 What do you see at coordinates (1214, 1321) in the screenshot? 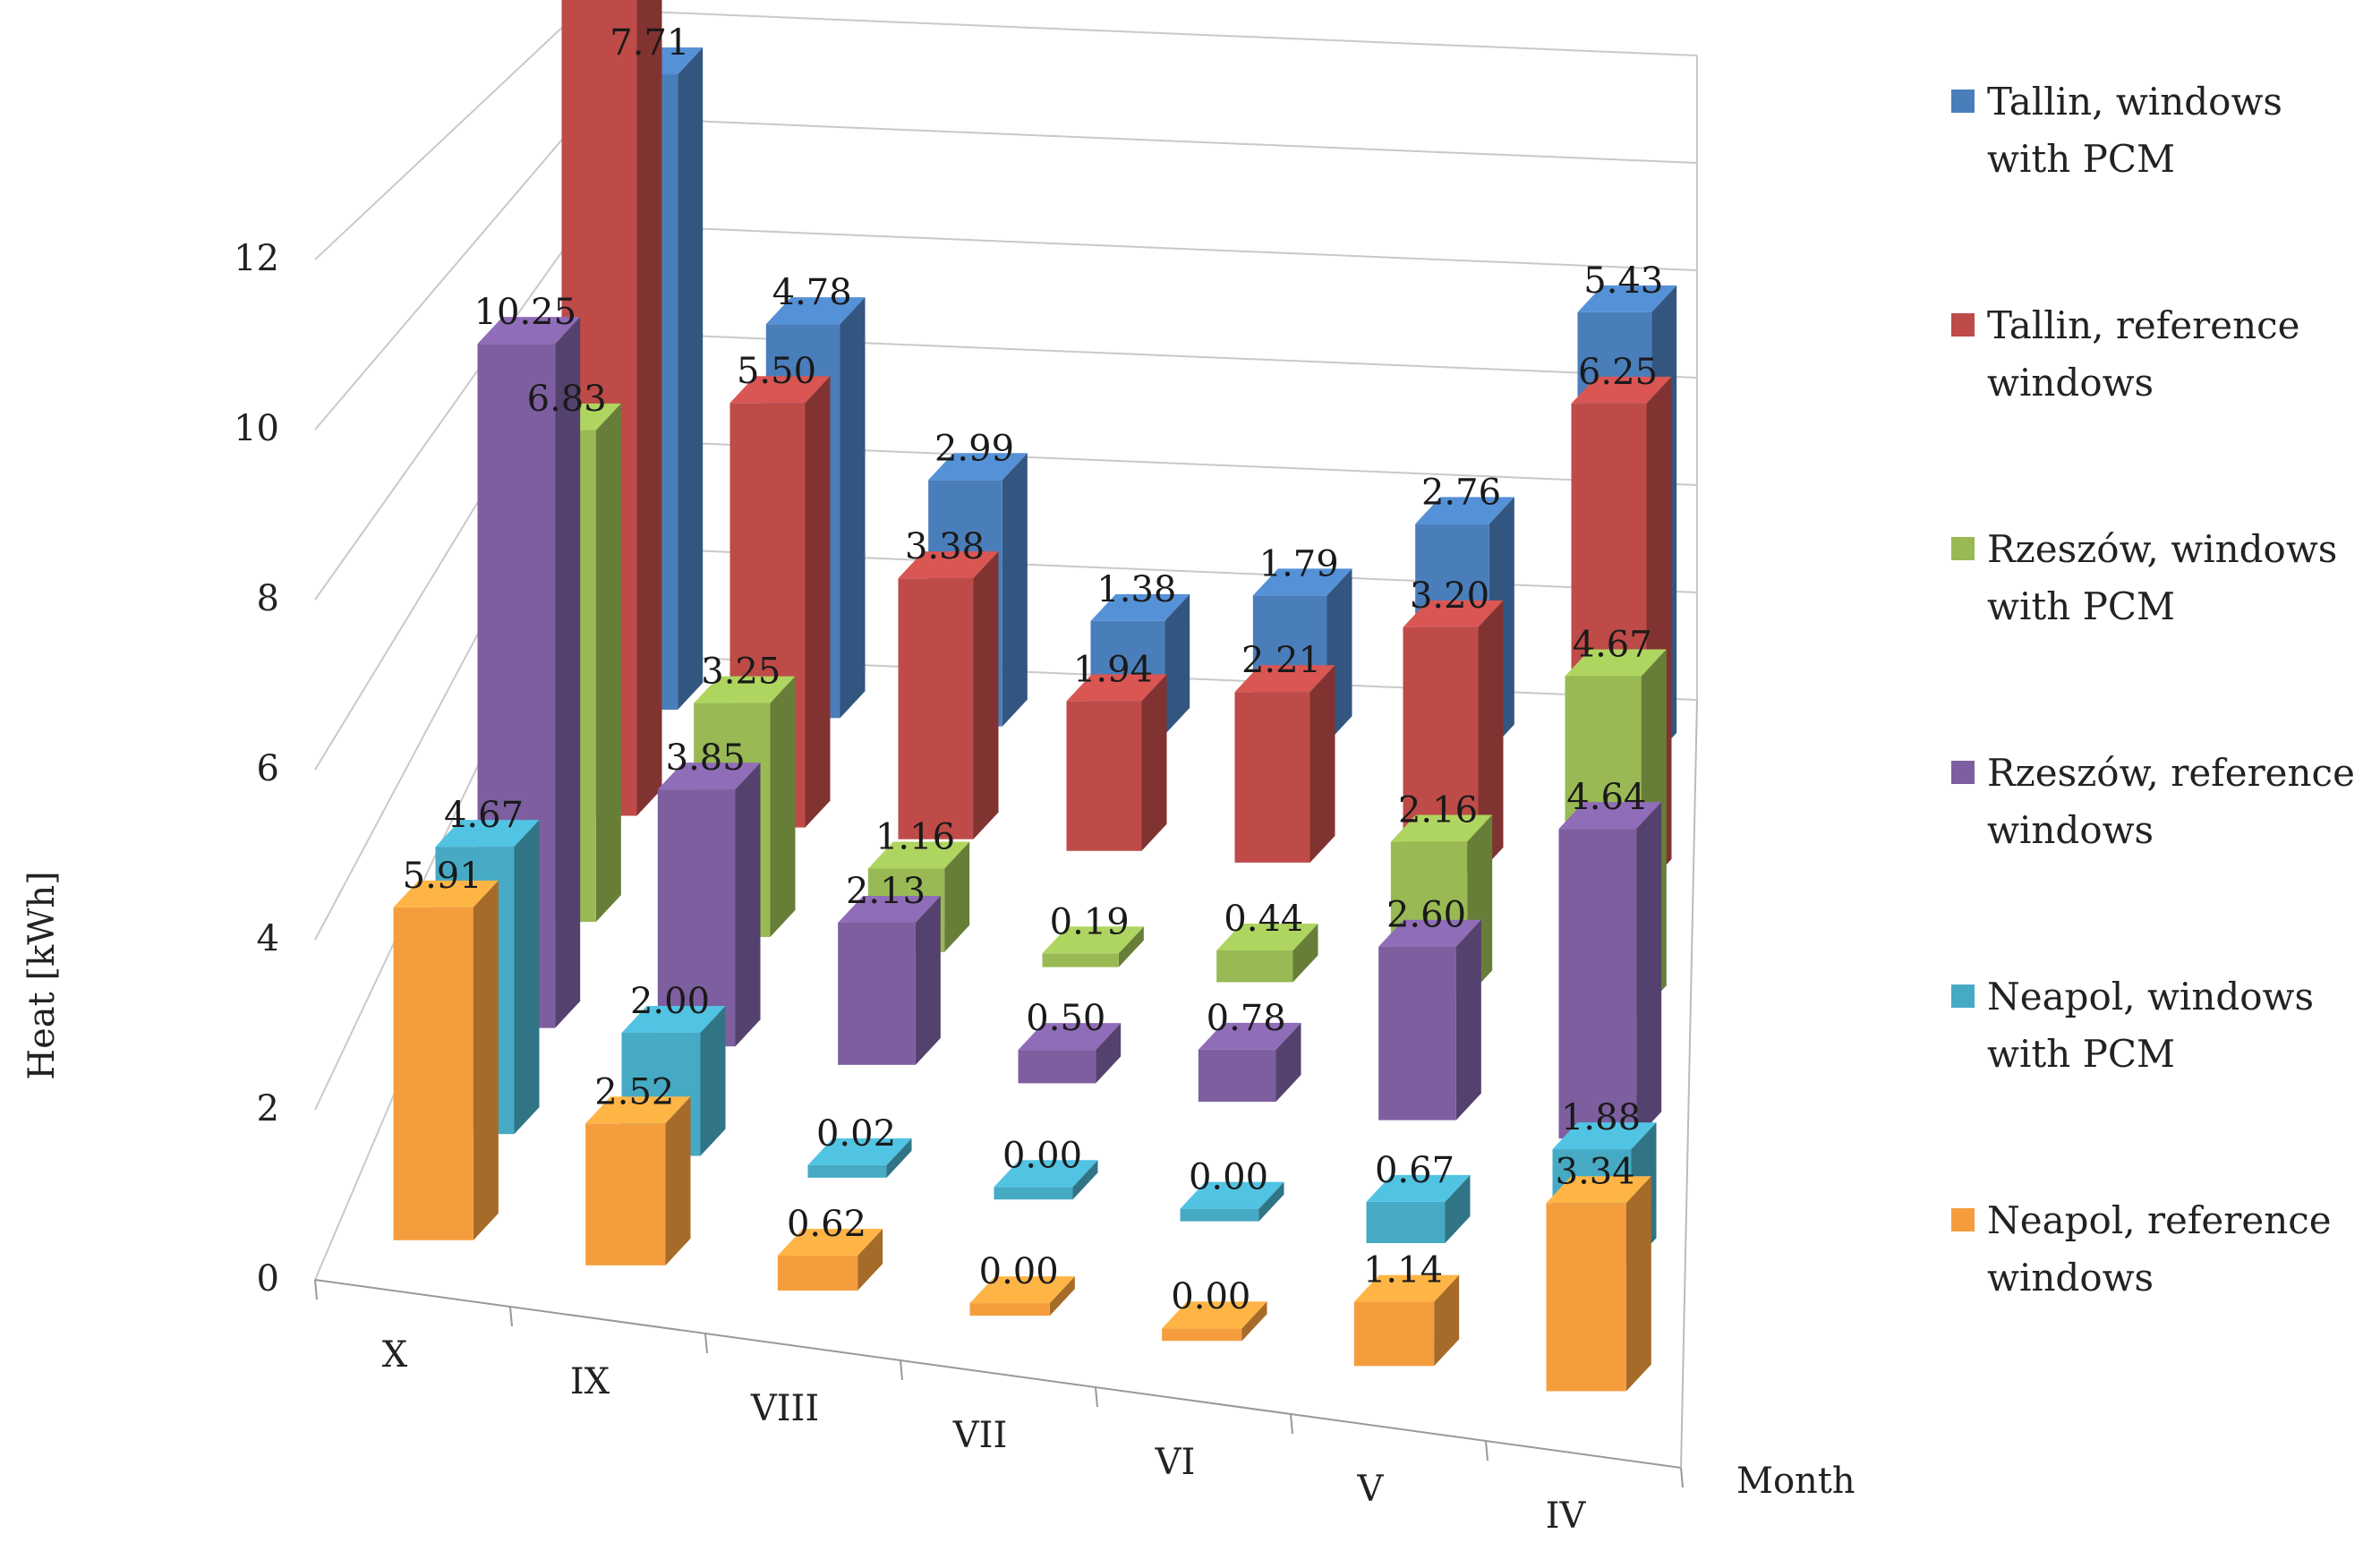
I see `bar-neapol-reference-windows-vi` at bounding box center [1214, 1321].